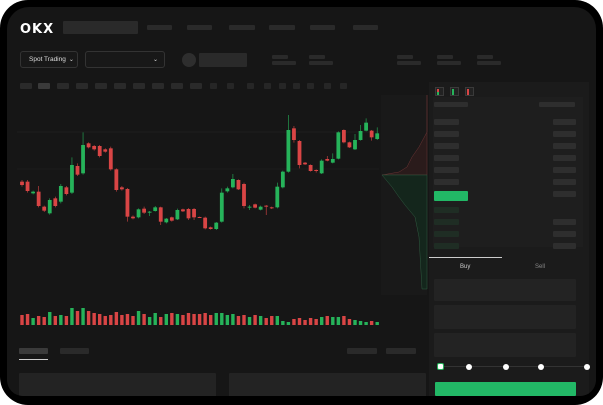 The image size is (603, 405). Describe the element at coordinates (49, 59) in the screenshot. I see `market-type-select: Spot Trading ⌄` at that location.